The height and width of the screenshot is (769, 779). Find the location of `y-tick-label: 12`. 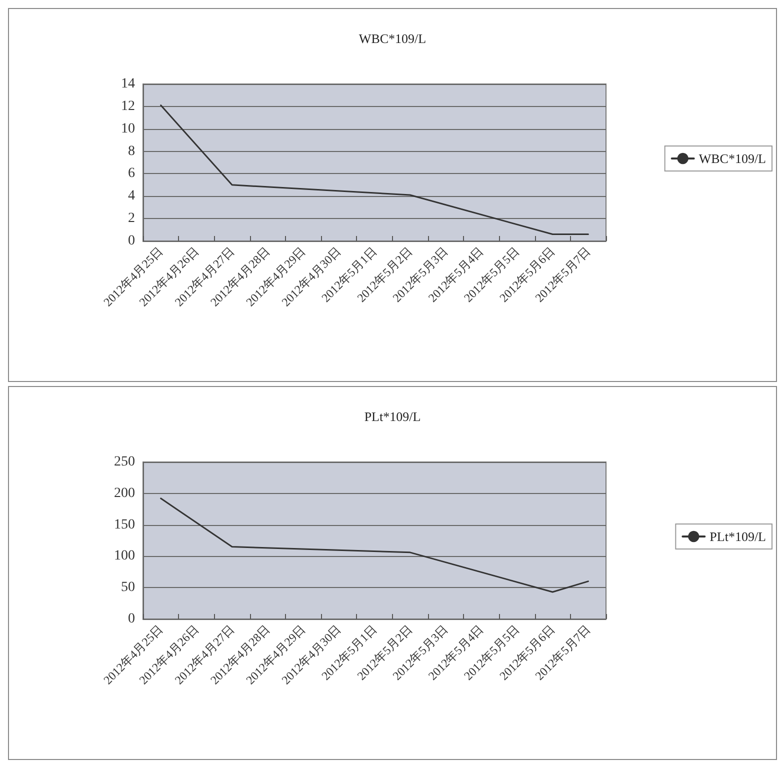

y-tick-label: 12 is located at coordinates (128, 106).